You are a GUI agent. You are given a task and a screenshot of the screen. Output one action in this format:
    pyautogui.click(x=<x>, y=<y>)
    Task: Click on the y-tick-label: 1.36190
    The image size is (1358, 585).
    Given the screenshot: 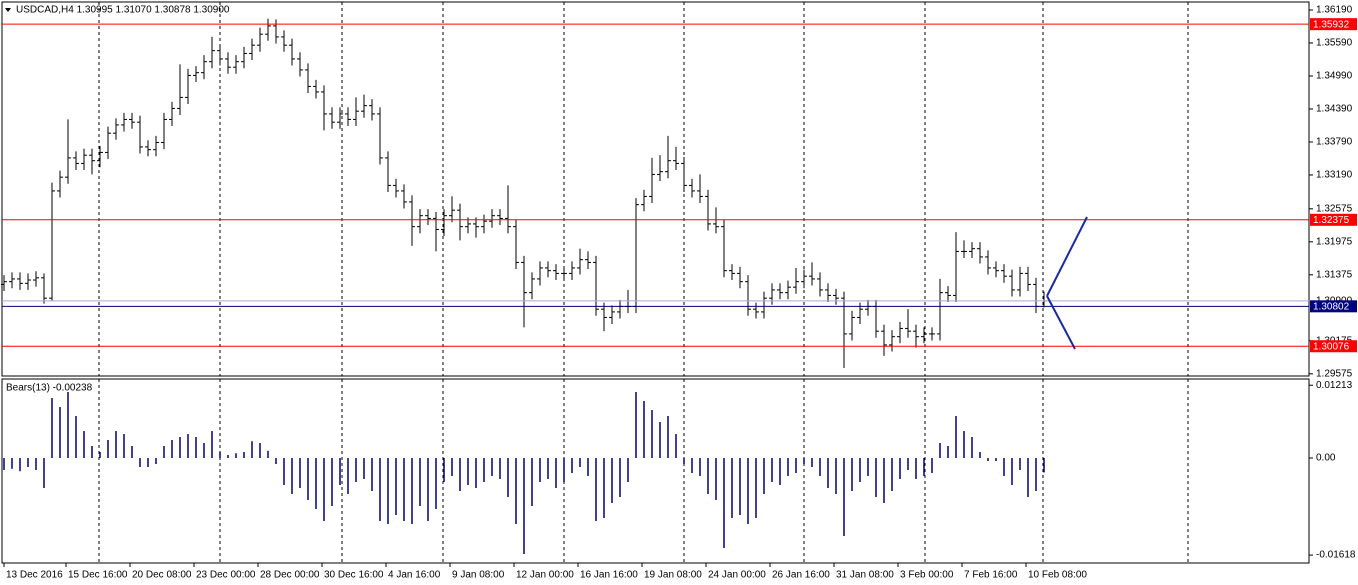 What is the action you would take?
    pyautogui.click(x=1334, y=10)
    